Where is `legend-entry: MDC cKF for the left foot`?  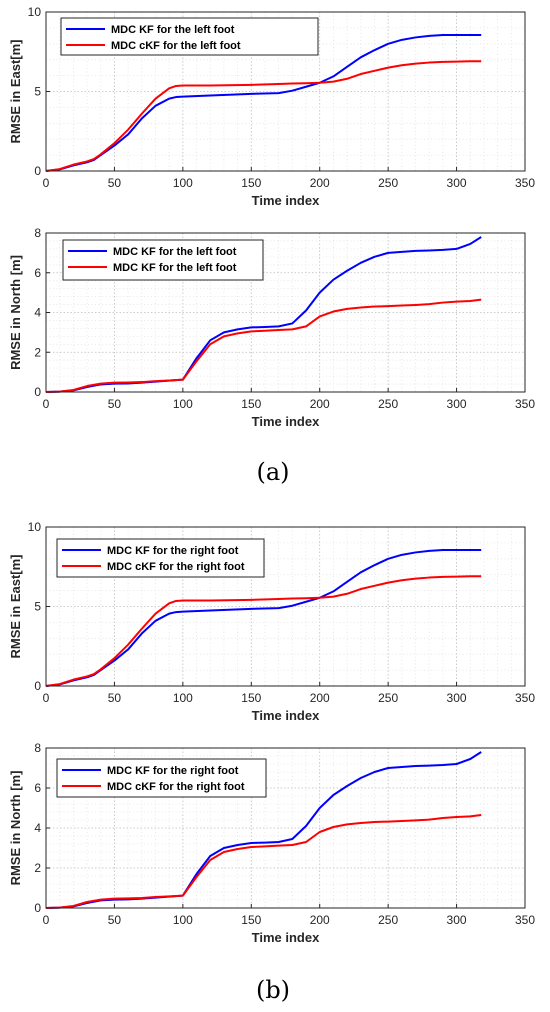 legend-entry: MDC cKF for the left foot is located at coordinates (176, 46).